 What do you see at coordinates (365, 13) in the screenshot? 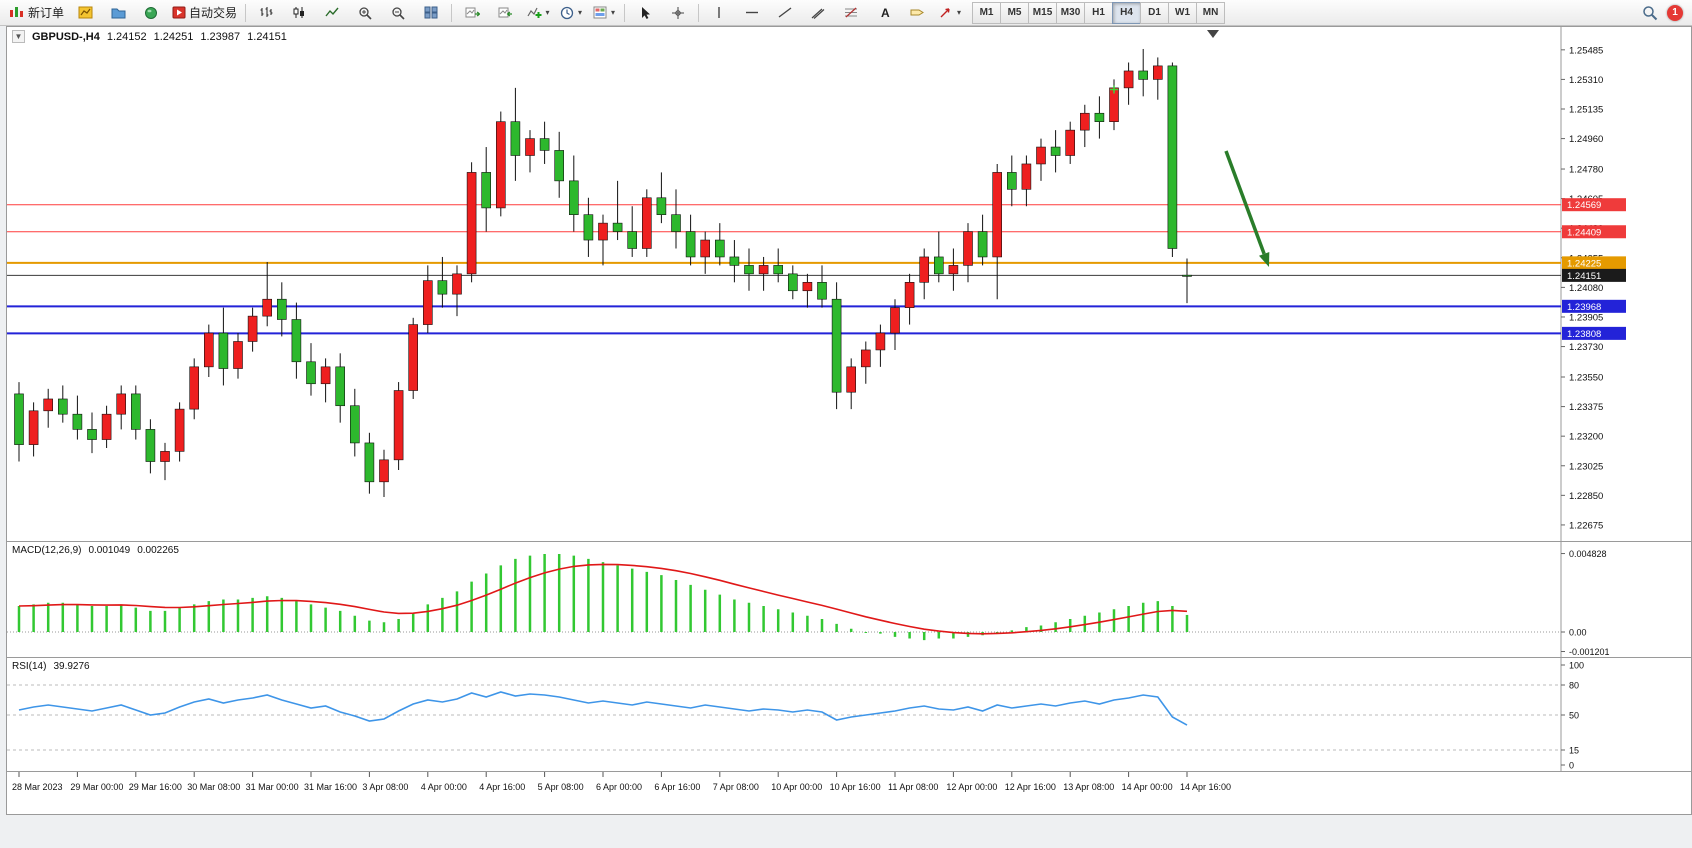
I see `zoom-in-button` at bounding box center [365, 13].